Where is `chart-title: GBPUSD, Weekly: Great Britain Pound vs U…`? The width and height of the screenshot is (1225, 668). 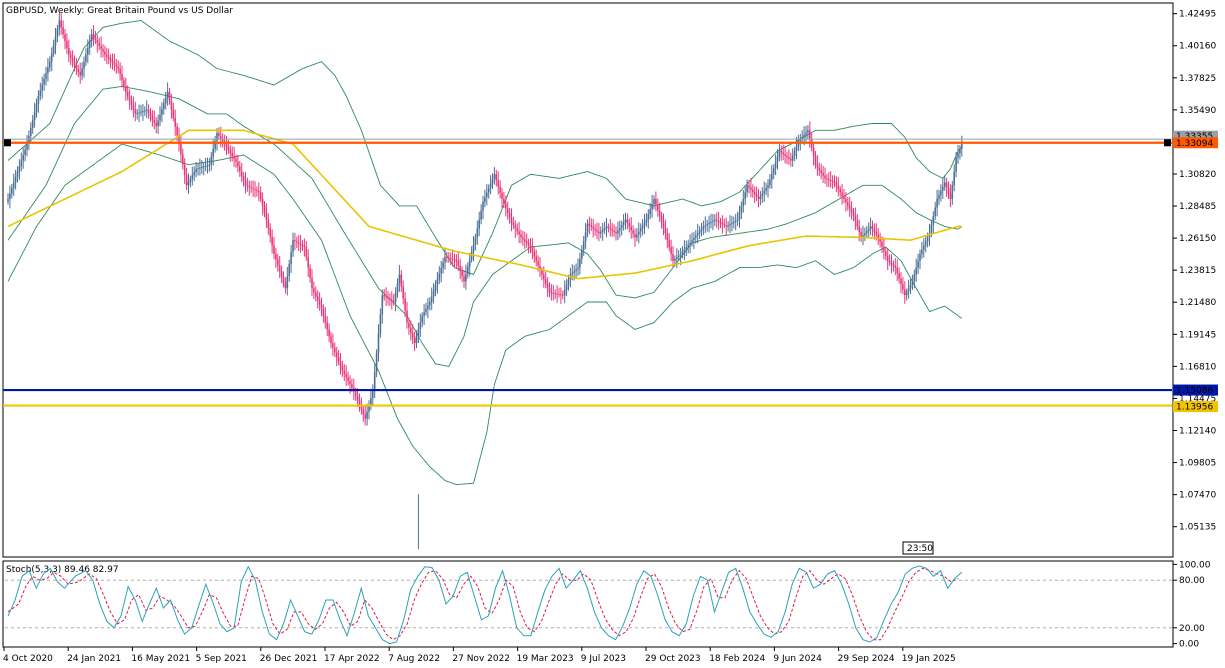
chart-title: GBPUSD, Weekly: Great Britain Pound vs U… is located at coordinates (119, 11).